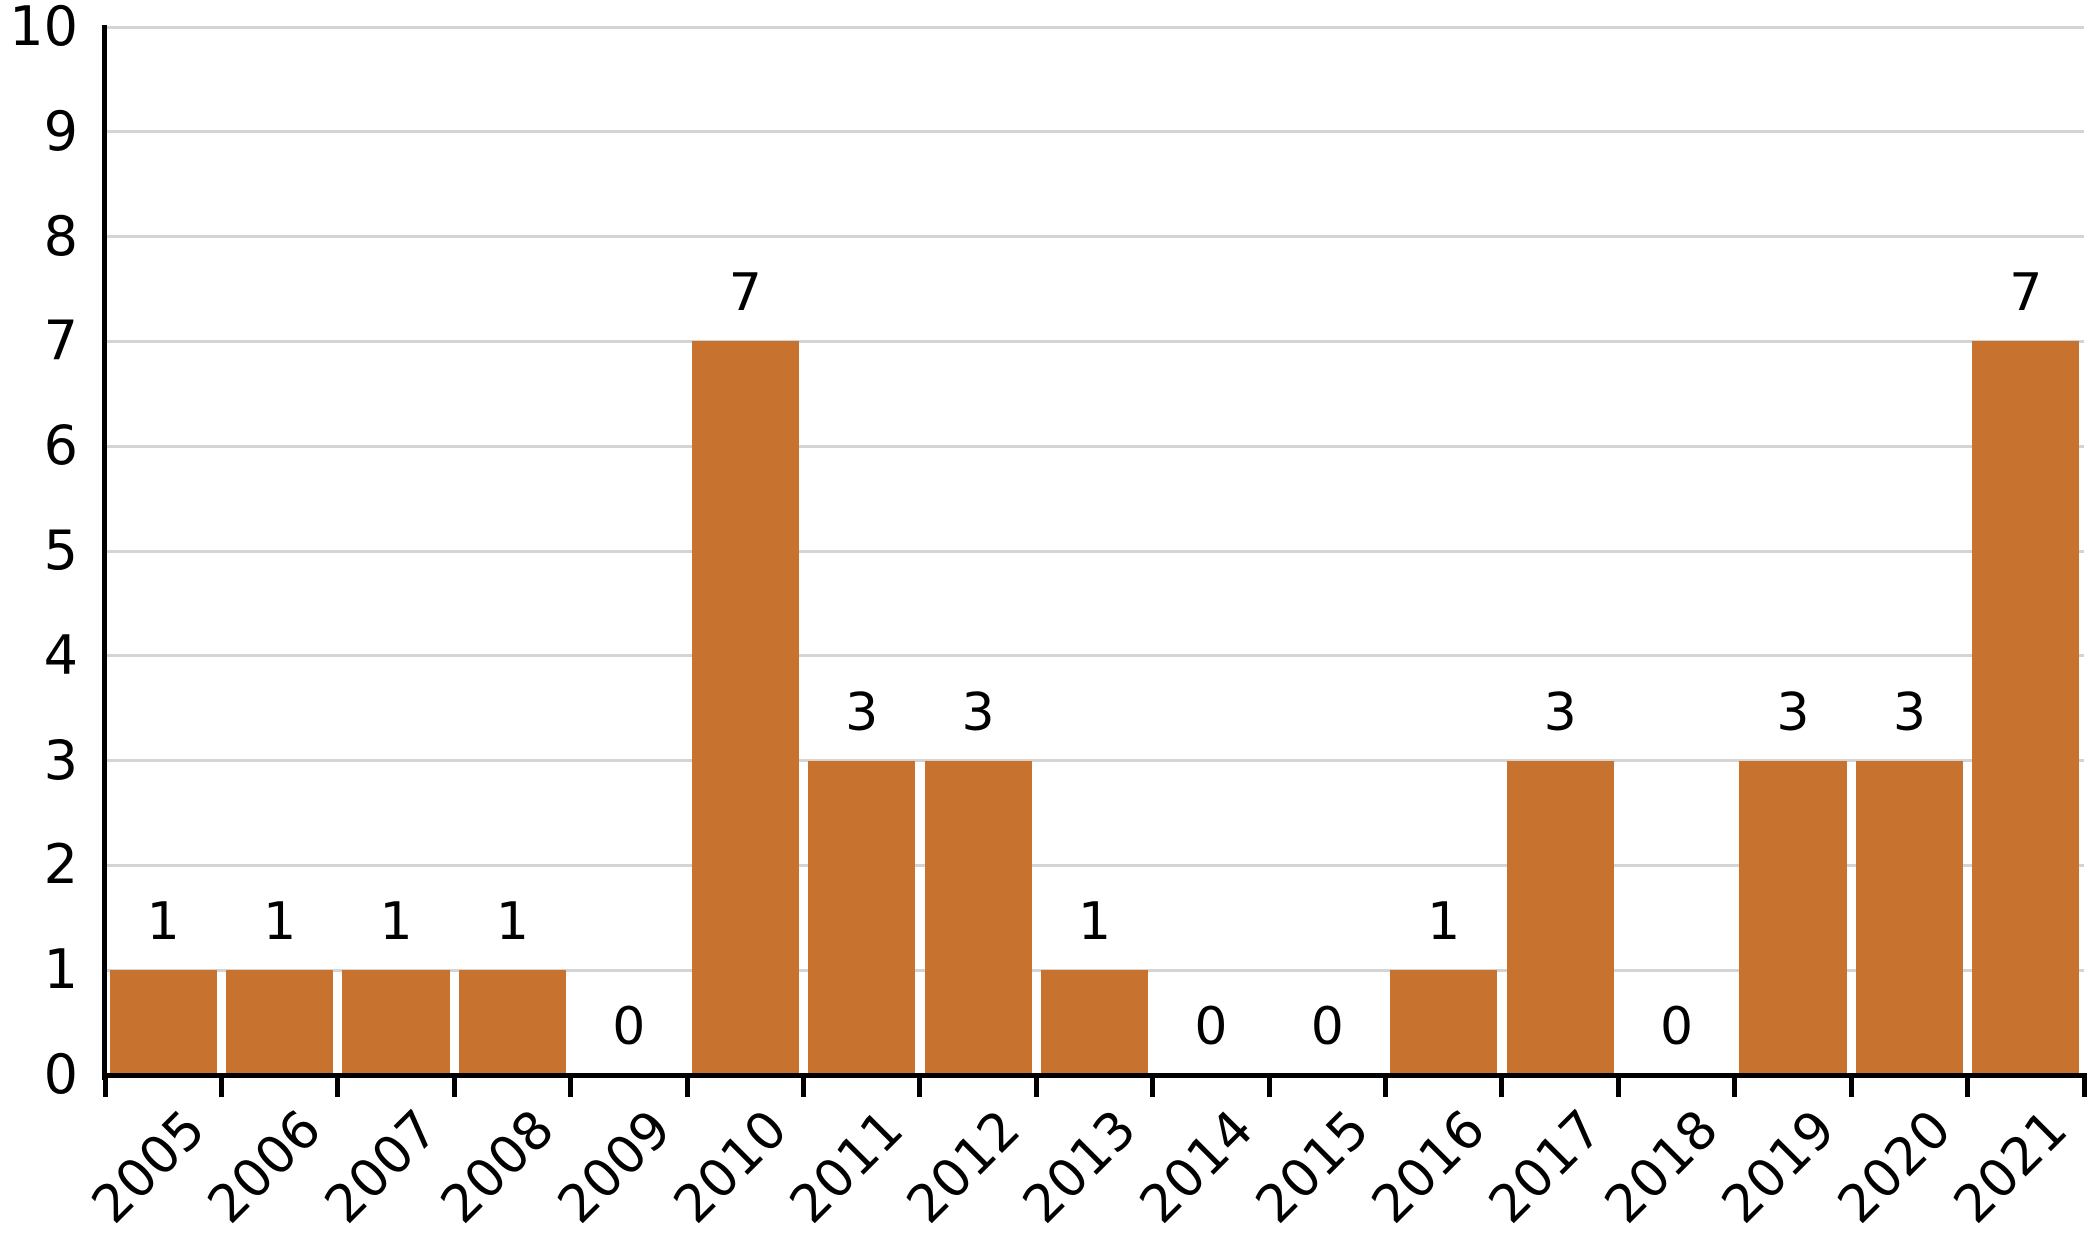 The image size is (2091, 1233). I want to click on x-axis-tick-label-2016: 2016, so click(1429, 1166).